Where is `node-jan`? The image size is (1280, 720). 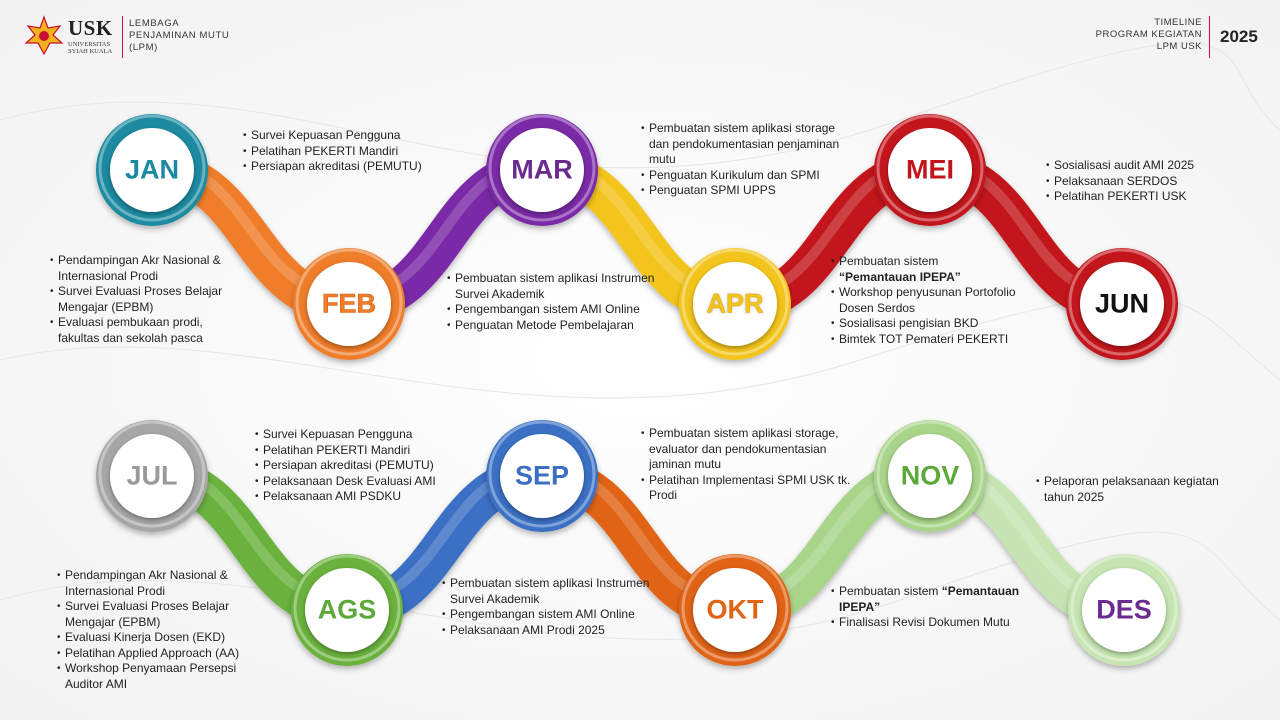 node-jan is located at coordinates (152, 170).